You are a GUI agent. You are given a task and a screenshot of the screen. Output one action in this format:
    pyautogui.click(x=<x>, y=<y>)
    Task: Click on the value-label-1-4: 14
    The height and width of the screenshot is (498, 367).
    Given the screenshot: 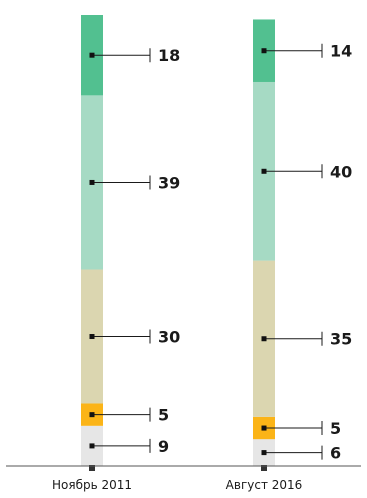 What is the action you would take?
    pyautogui.click(x=341, y=51)
    